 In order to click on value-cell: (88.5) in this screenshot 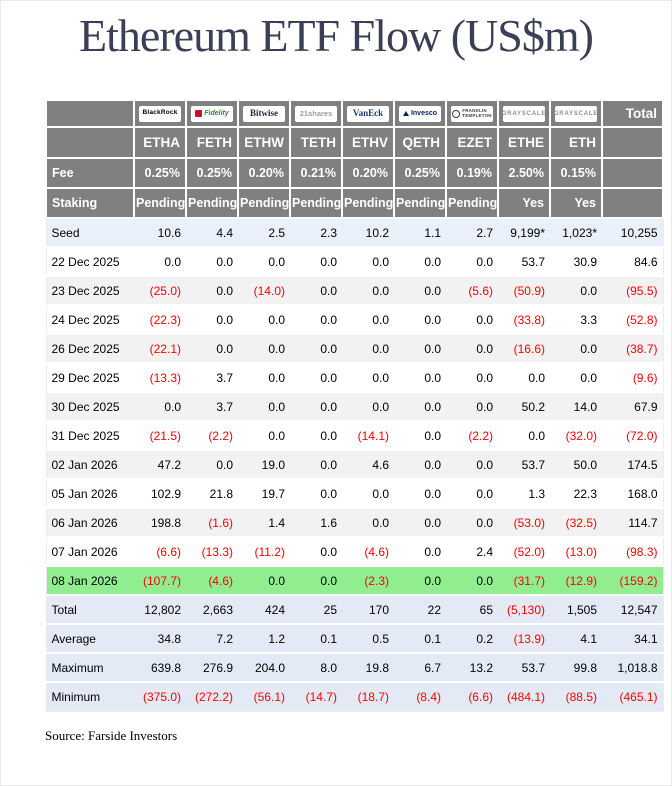, I will do `click(576, 696)`.